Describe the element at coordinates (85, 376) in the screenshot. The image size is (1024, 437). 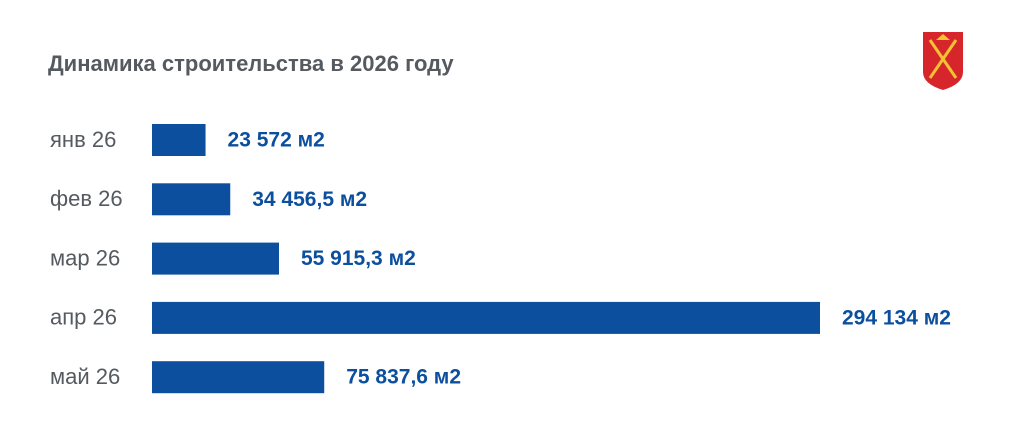
I see `category-label: май 26` at that location.